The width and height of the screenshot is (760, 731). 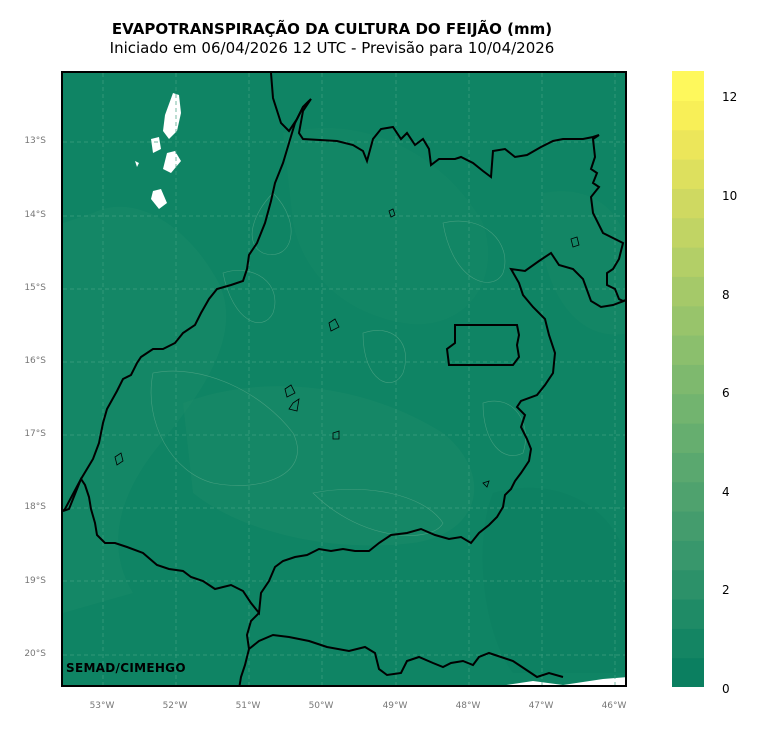 I want to click on lon-label: 48°W, so click(x=468, y=706).